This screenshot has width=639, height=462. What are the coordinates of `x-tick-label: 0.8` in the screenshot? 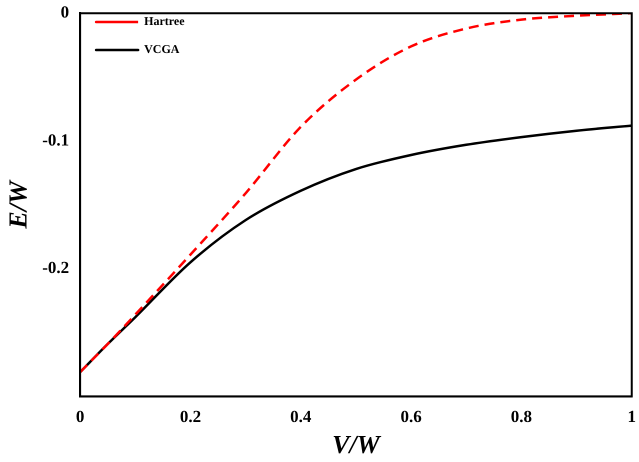 It's located at (521, 416).